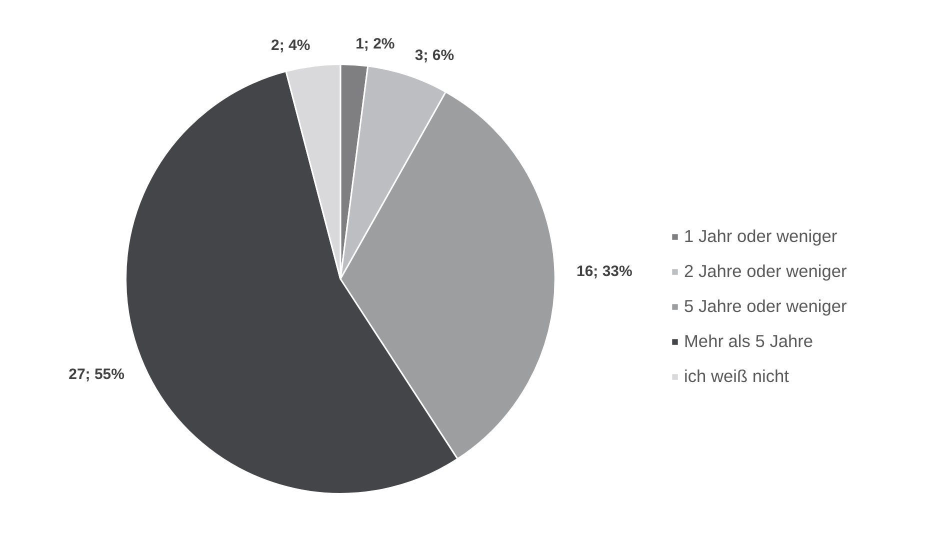  Describe the element at coordinates (96, 374) in the screenshot. I see `data-label: 27; 55%` at that location.